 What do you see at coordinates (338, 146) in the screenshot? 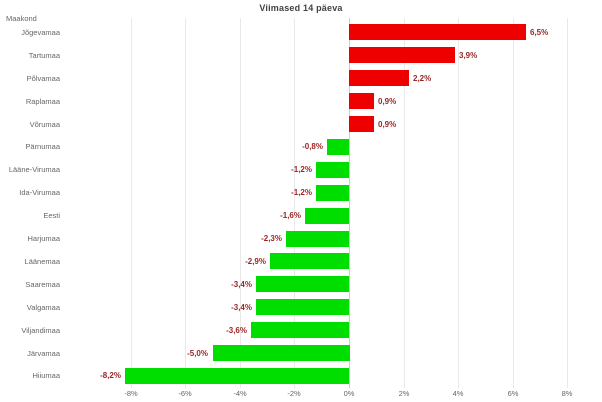
I see `bar-pärnumaa` at bounding box center [338, 146].